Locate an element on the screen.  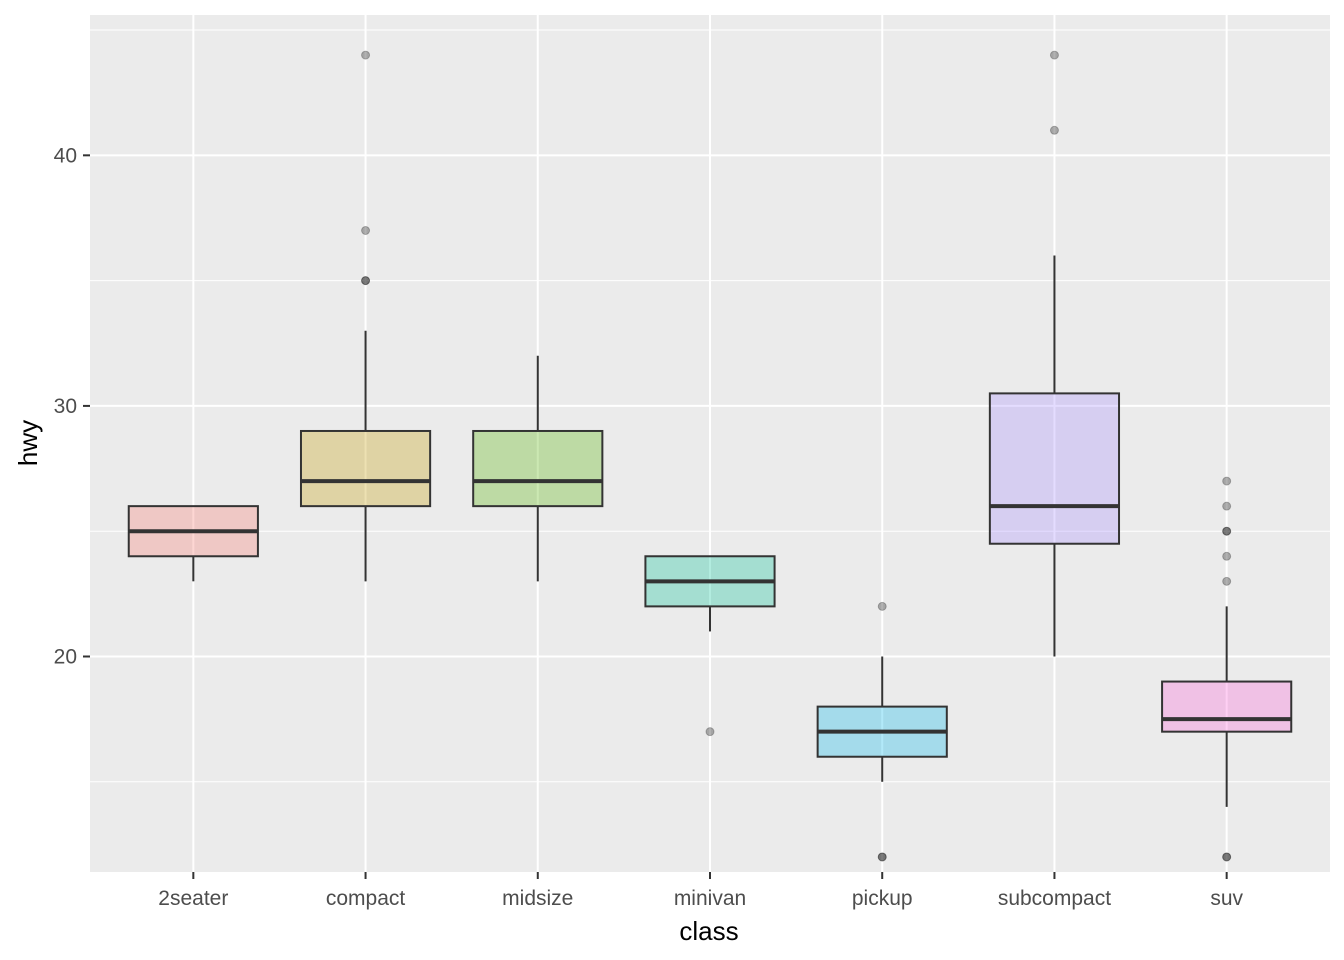
box-compact is located at coordinates (365, 316).